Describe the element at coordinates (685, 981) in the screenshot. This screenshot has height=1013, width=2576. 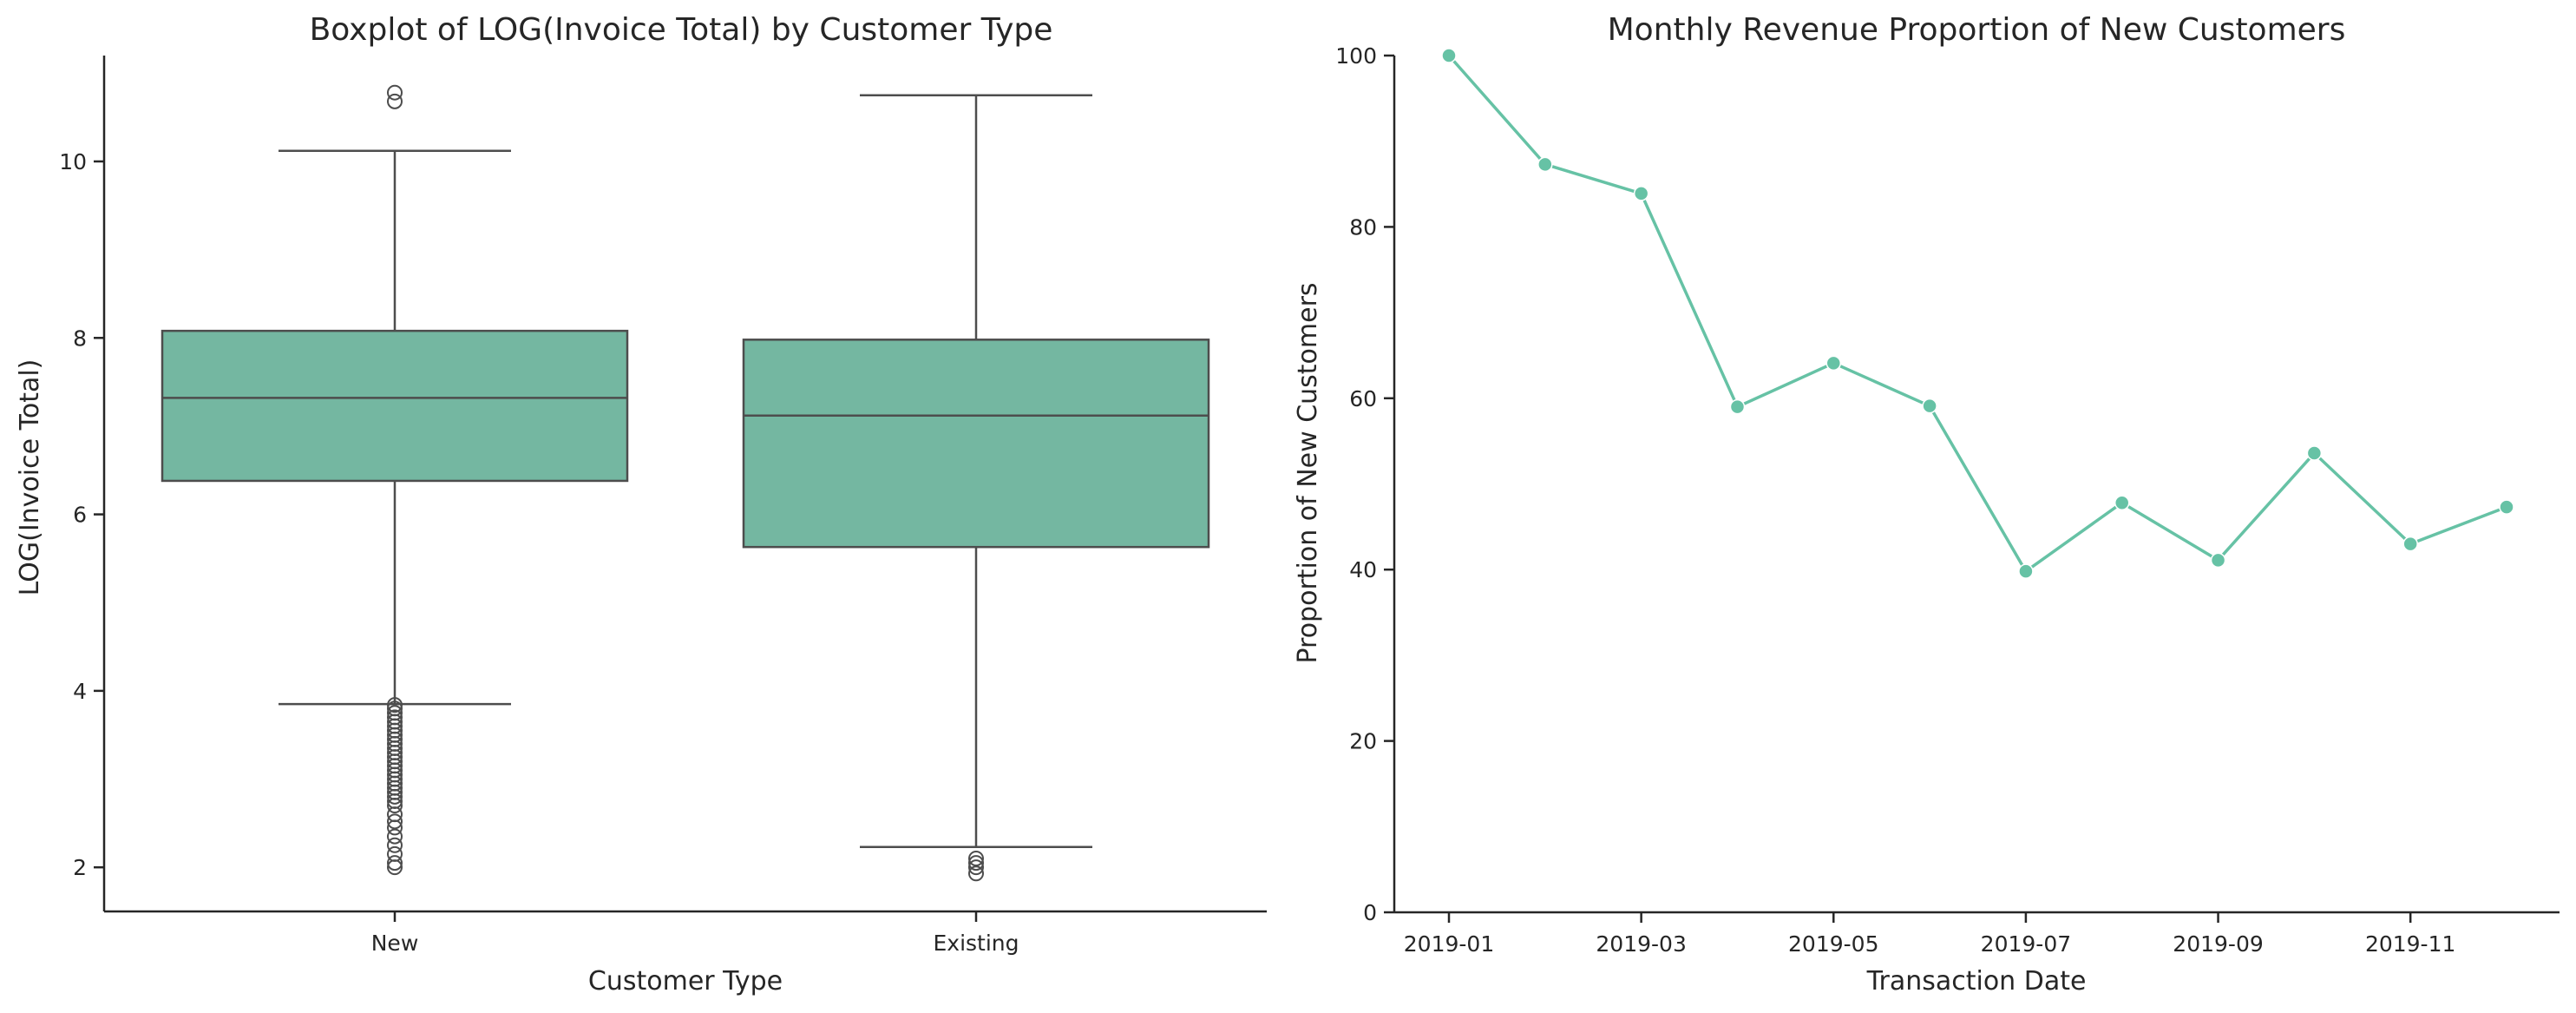
I see `boxplot-x-axis-label: Customer Type` at that location.